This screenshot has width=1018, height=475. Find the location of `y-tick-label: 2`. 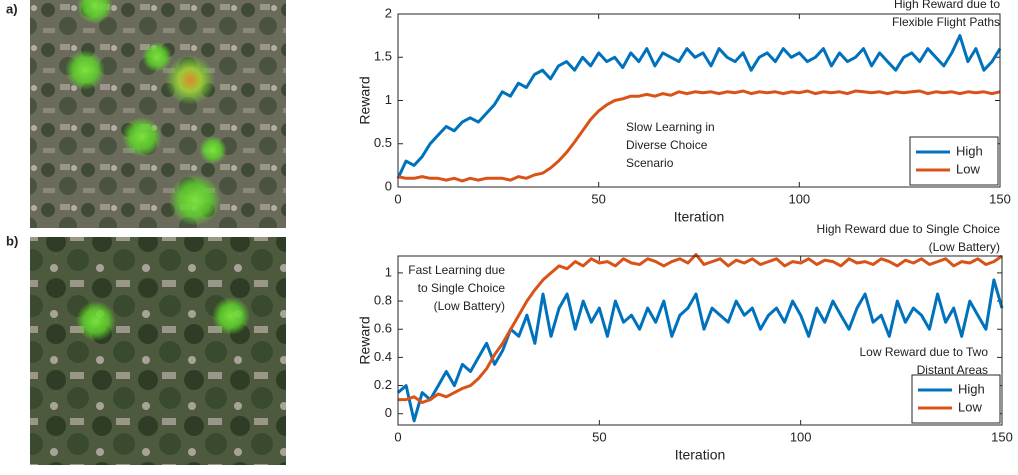

y-tick-label: 2 is located at coordinates (388, 12).